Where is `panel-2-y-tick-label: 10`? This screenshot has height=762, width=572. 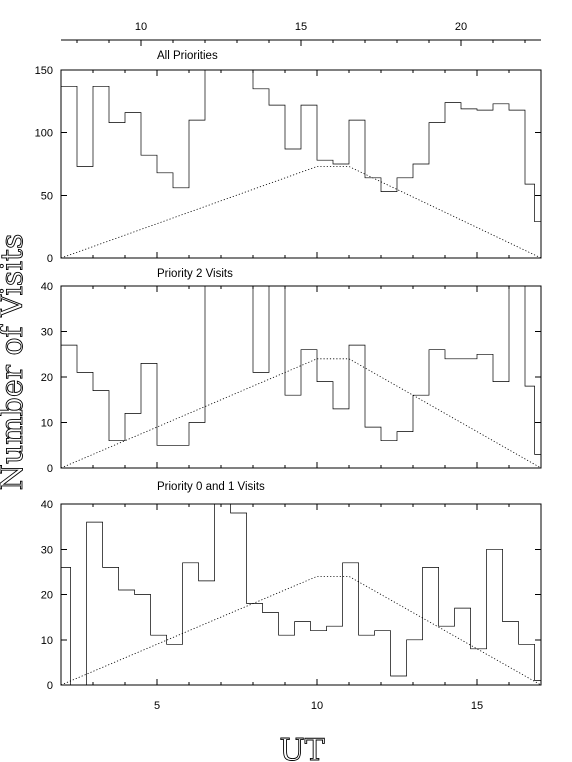
panel-2-y-tick-label: 10 is located at coordinates (47, 424).